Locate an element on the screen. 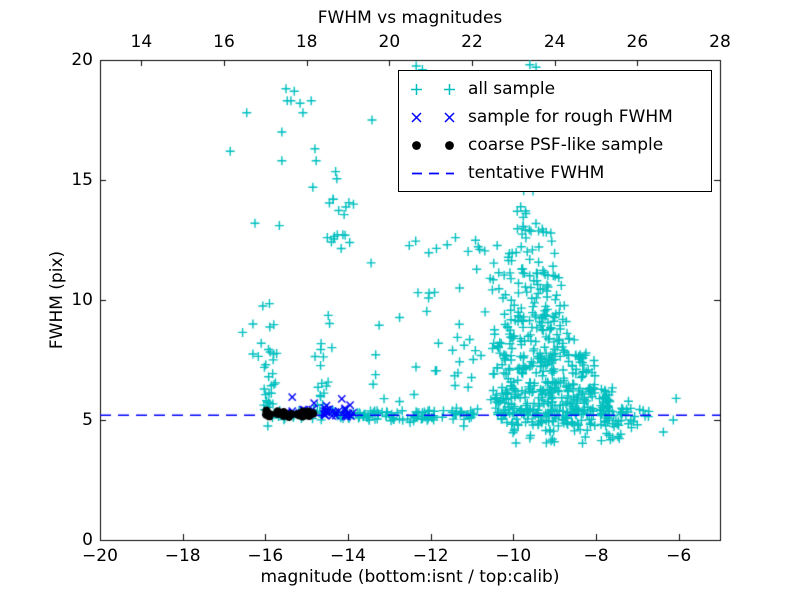  dashed-line-marker-icon is located at coordinates (433, 173).